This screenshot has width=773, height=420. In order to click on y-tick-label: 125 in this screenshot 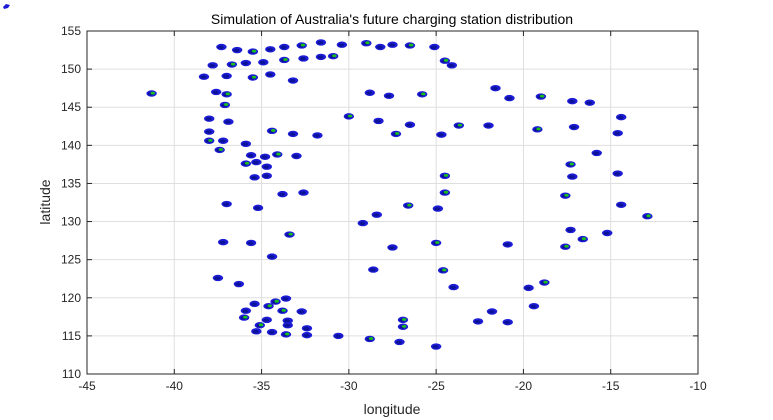, I will do `click(71, 260)`.